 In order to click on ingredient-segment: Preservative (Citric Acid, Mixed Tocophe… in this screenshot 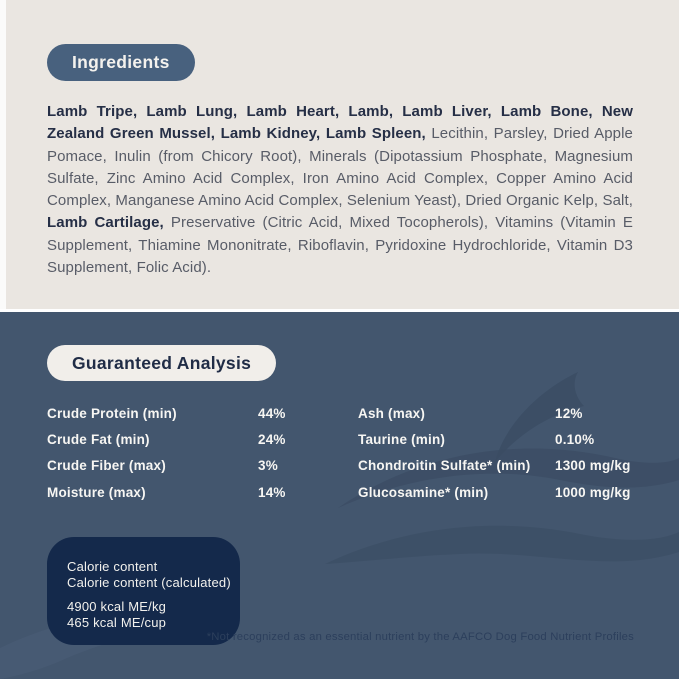, I will do `click(340, 245)`.